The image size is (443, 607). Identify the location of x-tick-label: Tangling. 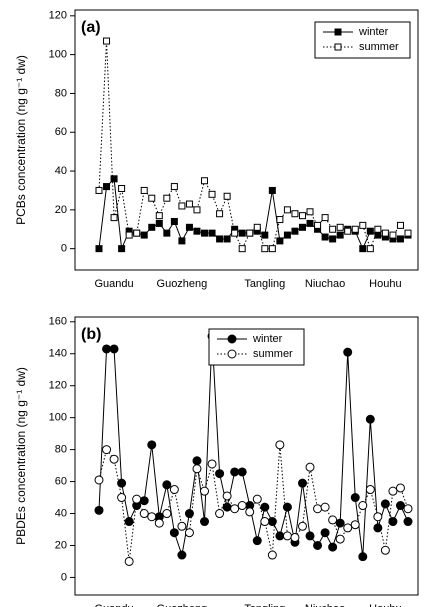
(264, 605).